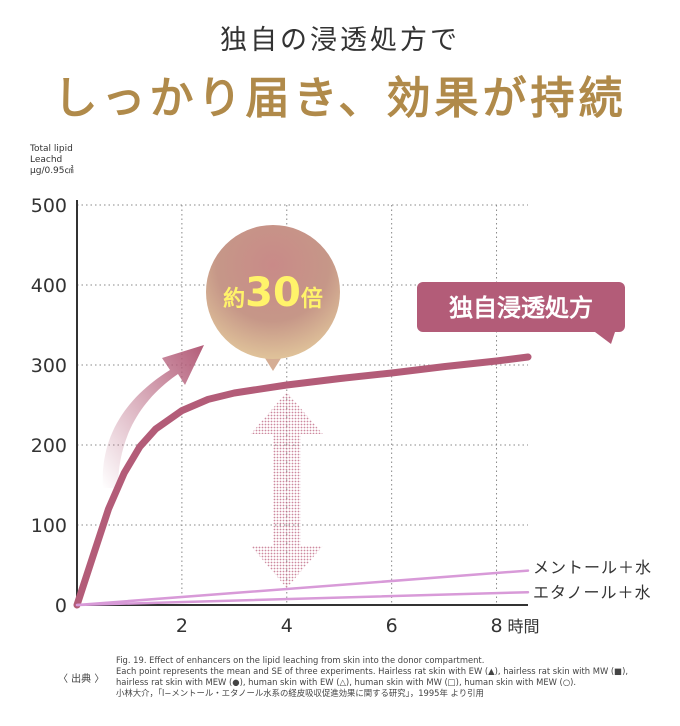 The width and height of the screenshot is (680, 726). Describe the element at coordinates (605, 338) in the screenshot. I see `label-box-pointer` at that location.